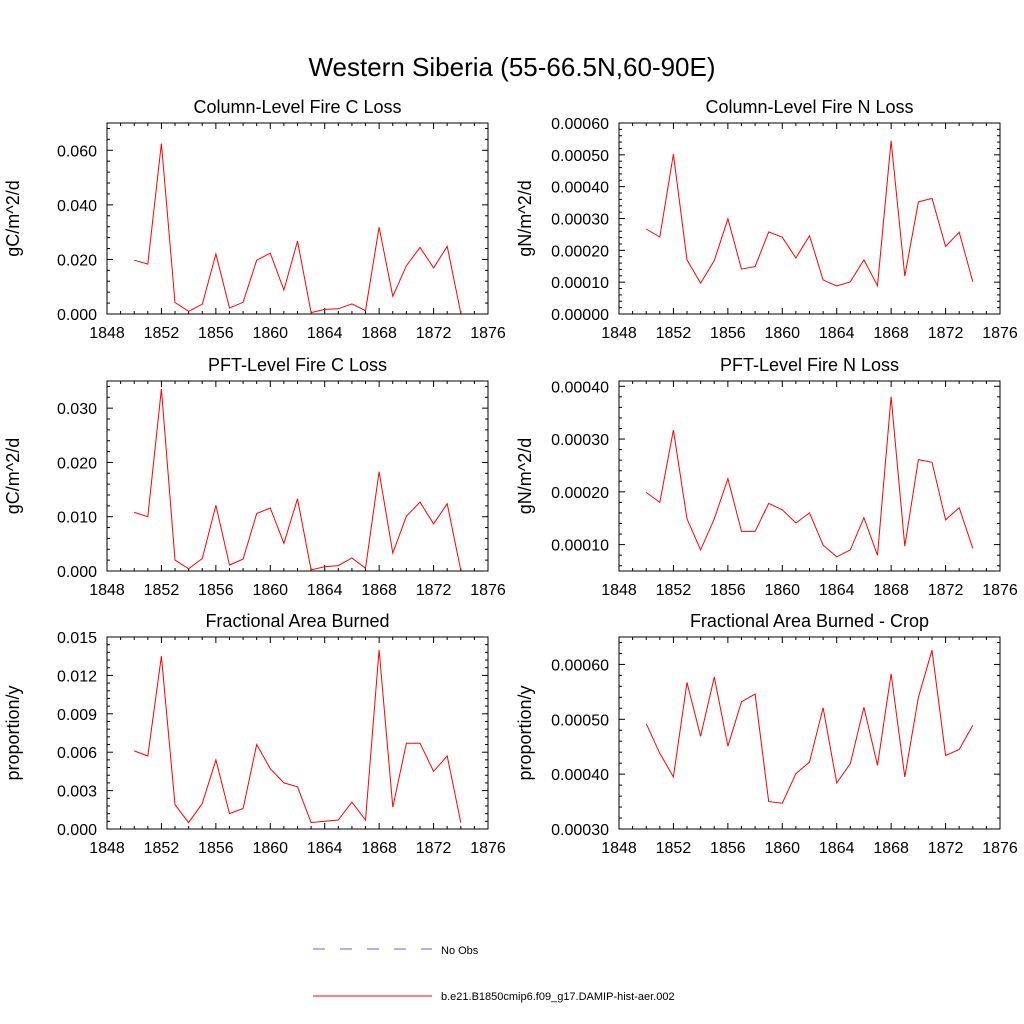 The image size is (1024, 1024). I want to click on y-tick-label: 0.006, so click(77, 753).